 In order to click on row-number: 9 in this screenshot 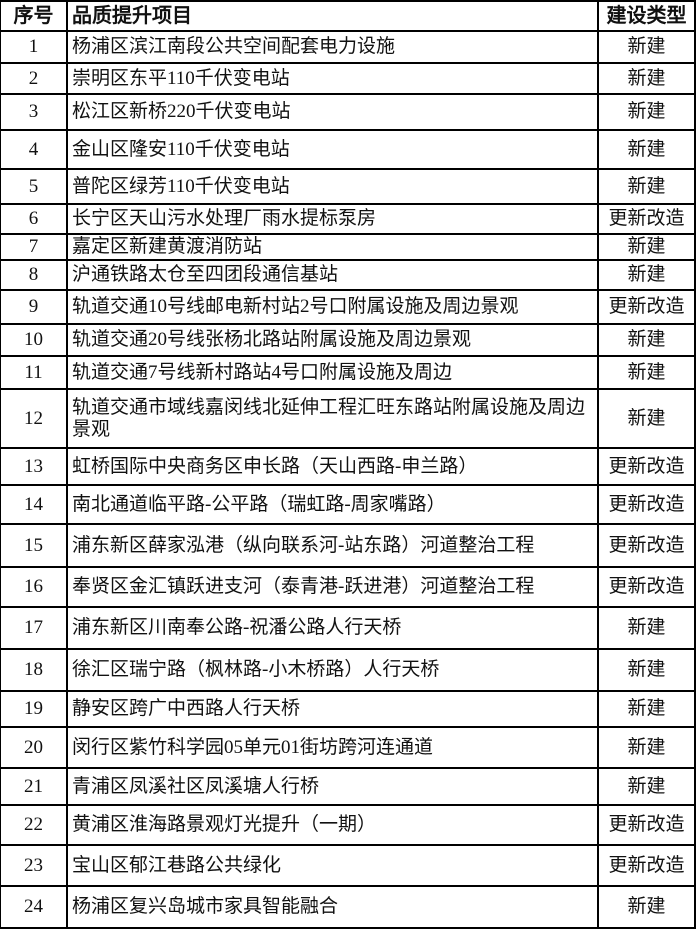, I will do `click(34, 307)`.